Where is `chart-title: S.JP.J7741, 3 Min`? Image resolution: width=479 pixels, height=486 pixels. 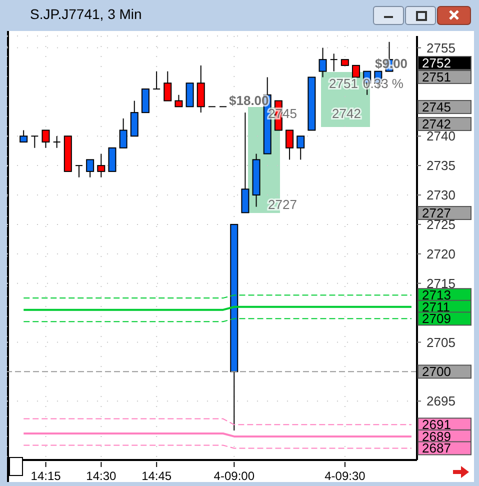
chart-title: S.JP.J7741, 3 Min is located at coordinates (86, 14).